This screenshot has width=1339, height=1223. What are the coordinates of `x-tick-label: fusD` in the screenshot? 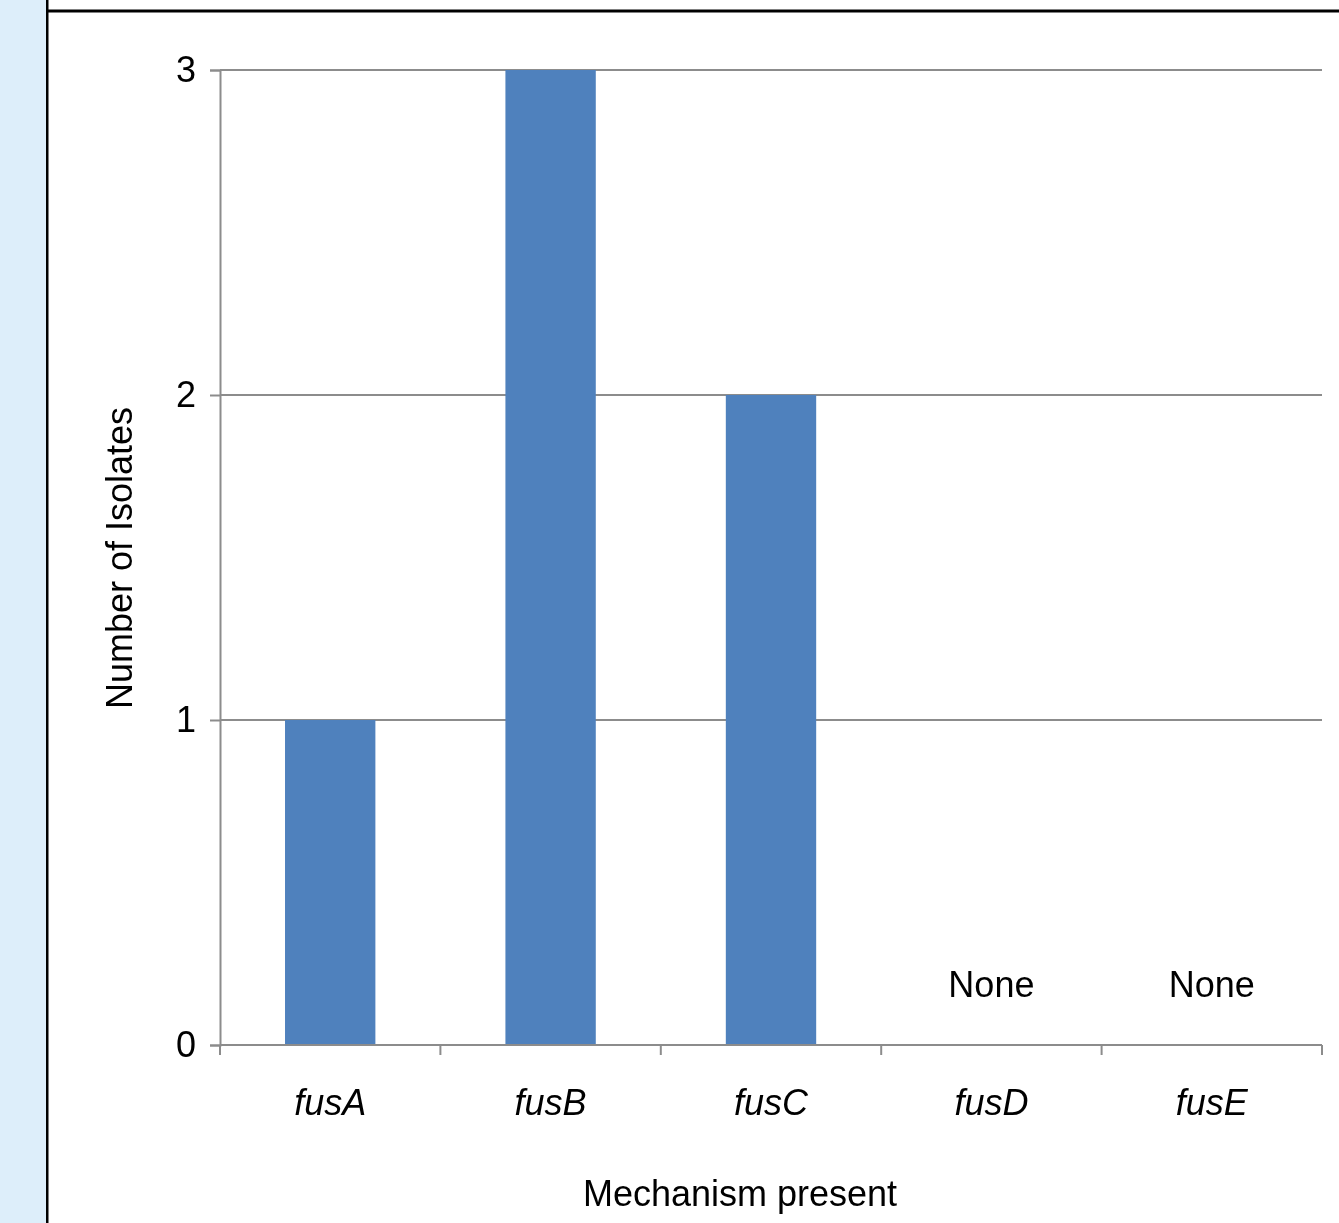 It's located at (991, 1102).